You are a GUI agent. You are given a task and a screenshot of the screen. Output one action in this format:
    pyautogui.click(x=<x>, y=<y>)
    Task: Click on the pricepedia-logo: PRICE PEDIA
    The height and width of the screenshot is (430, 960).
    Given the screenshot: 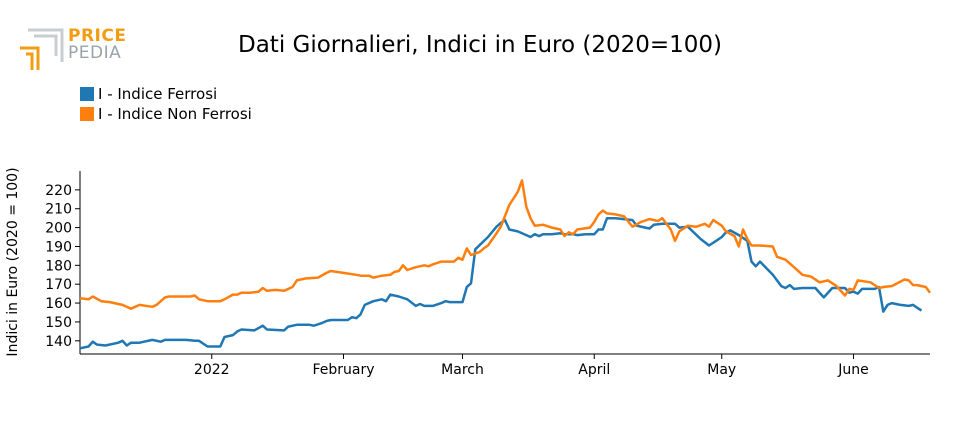 What is the action you would take?
    pyautogui.click(x=73, y=50)
    